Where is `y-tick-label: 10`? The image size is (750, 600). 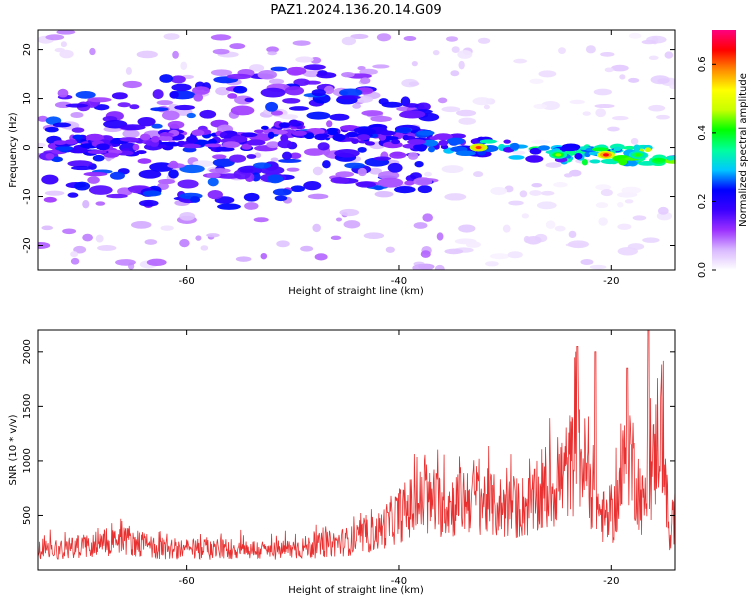
y-tick-label: 10 is located at coordinates (27, 98).